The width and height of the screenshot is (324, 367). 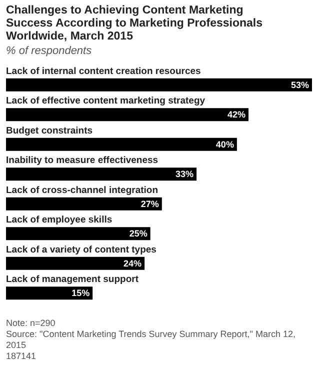 I want to click on source-note: Source: "Content Marketing Trends Survey Summary Report," March 12, 2015, so click(x=151, y=340).